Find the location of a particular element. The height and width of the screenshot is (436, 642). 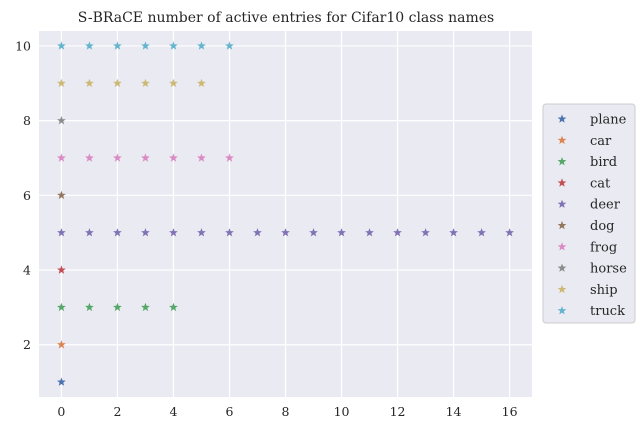

x-tick-label: 4 is located at coordinates (173, 411).